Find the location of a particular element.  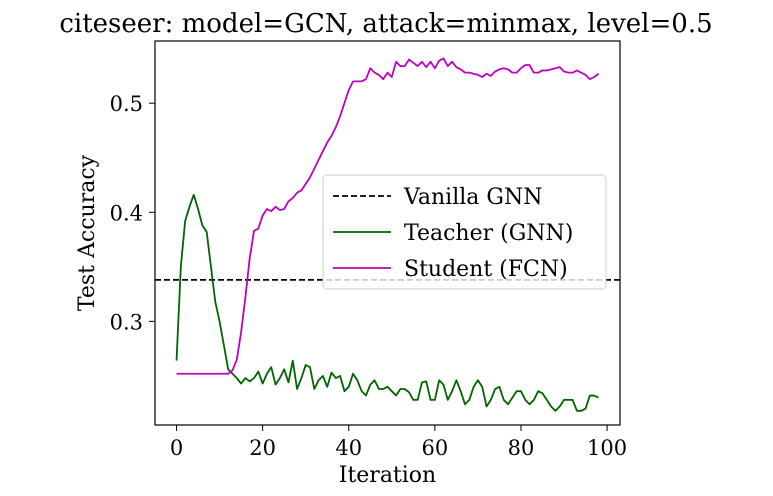

legend-label-student: Student (FCN) is located at coordinates (486, 269).